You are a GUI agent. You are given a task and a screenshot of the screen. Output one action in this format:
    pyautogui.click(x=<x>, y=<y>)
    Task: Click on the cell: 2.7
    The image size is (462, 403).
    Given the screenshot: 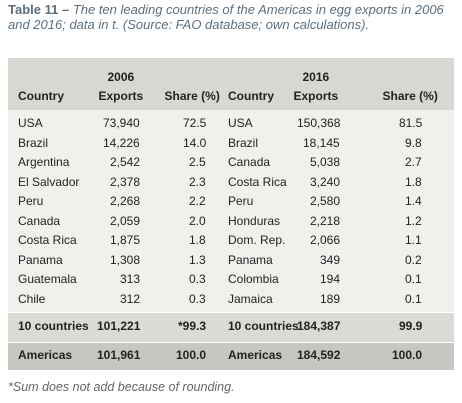 What is the action you would take?
    pyautogui.click(x=413, y=162)
    